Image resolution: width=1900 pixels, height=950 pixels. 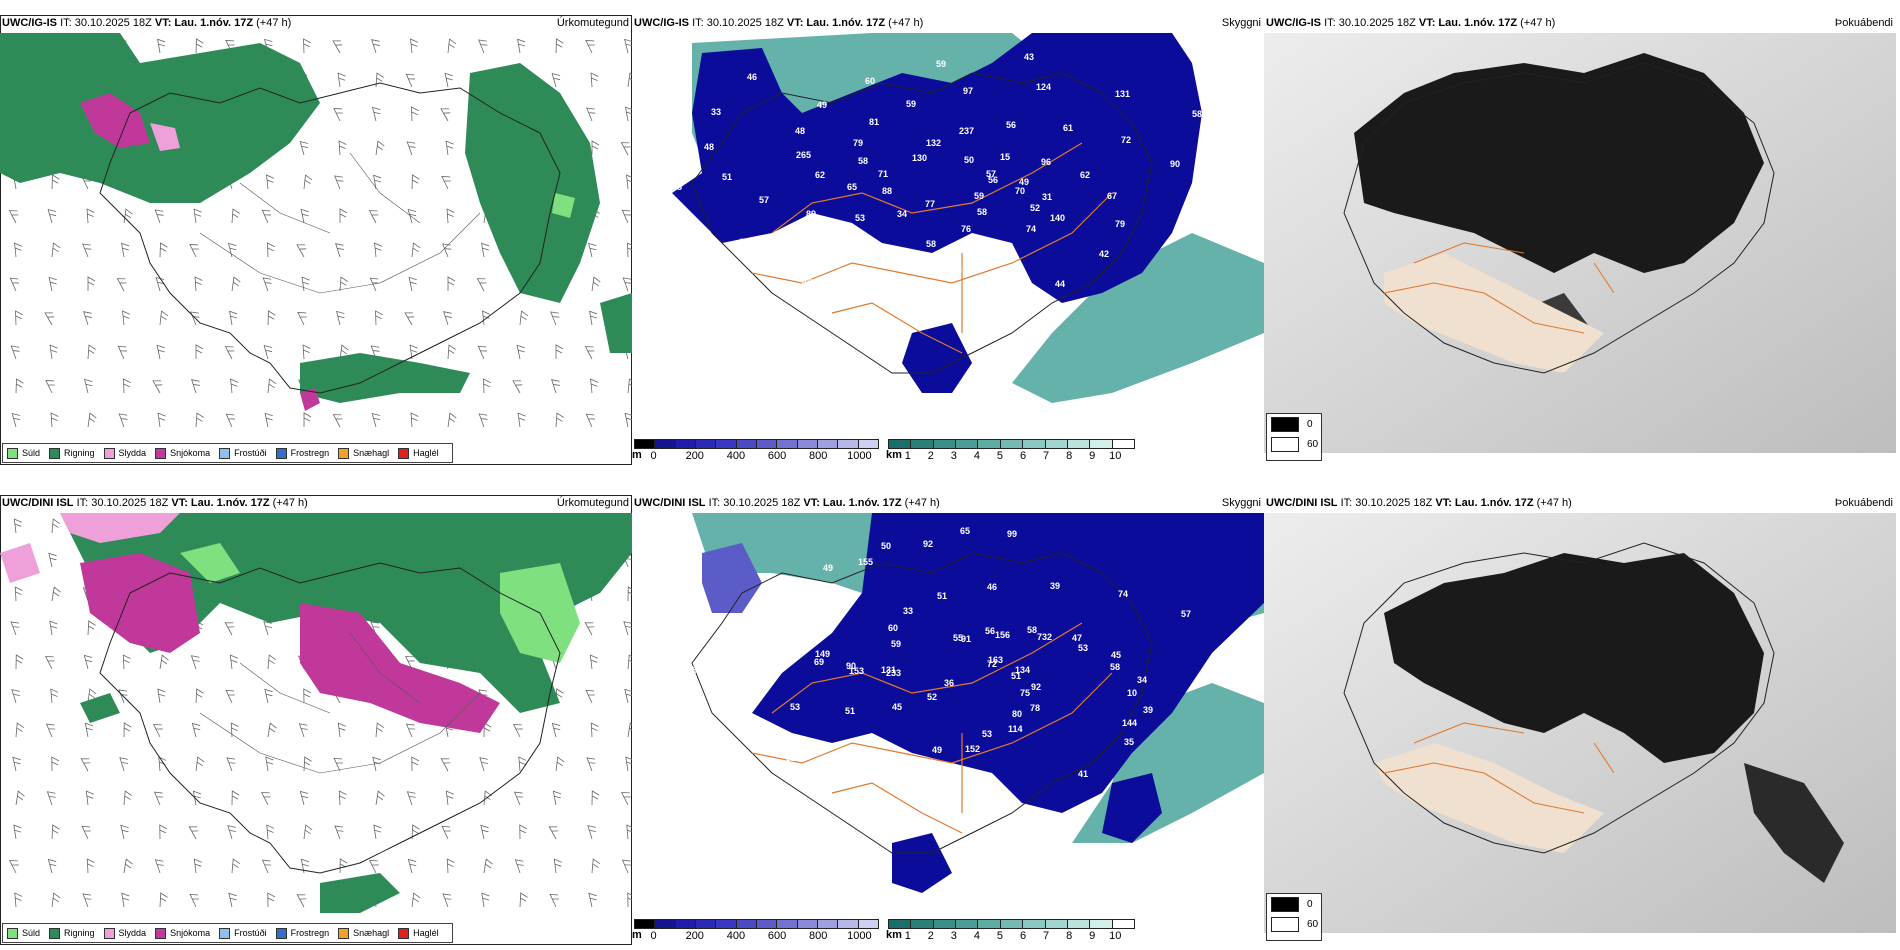 What do you see at coordinates (1294, 924) in the screenshot?
I see `fog-legend-item: 60` at bounding box center [1294, 924].